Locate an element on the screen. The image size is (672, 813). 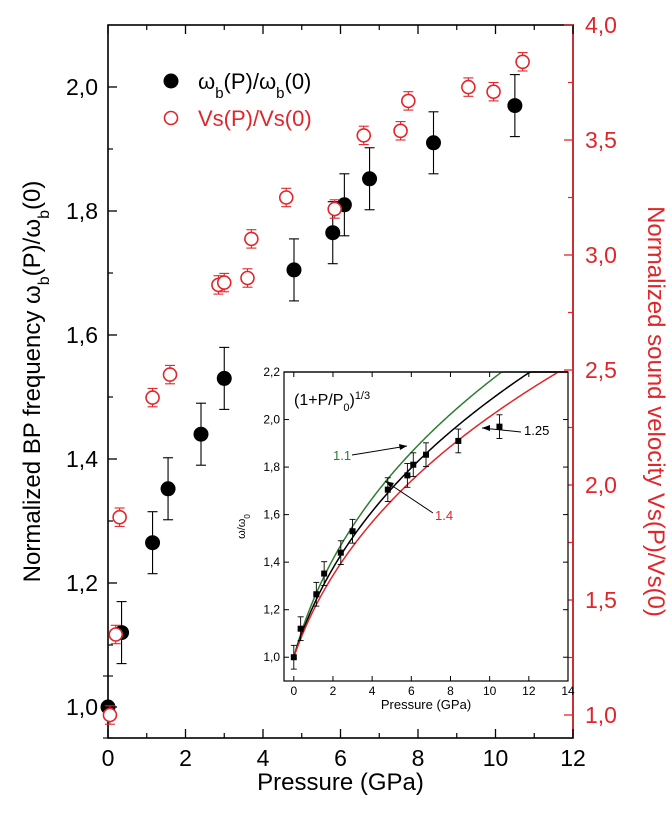
y-tick-label: 1,2 is located at coordinates (82, 583).